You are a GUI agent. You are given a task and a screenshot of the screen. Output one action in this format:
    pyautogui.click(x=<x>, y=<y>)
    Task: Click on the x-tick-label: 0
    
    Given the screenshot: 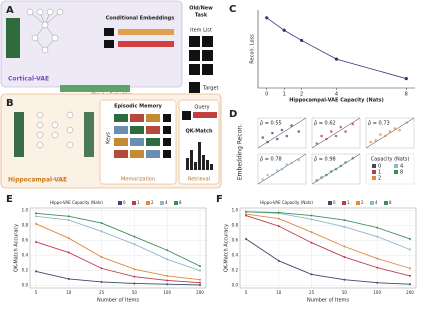 What is the action you would take?
    pyautogui.click(x=266, y=95)
    